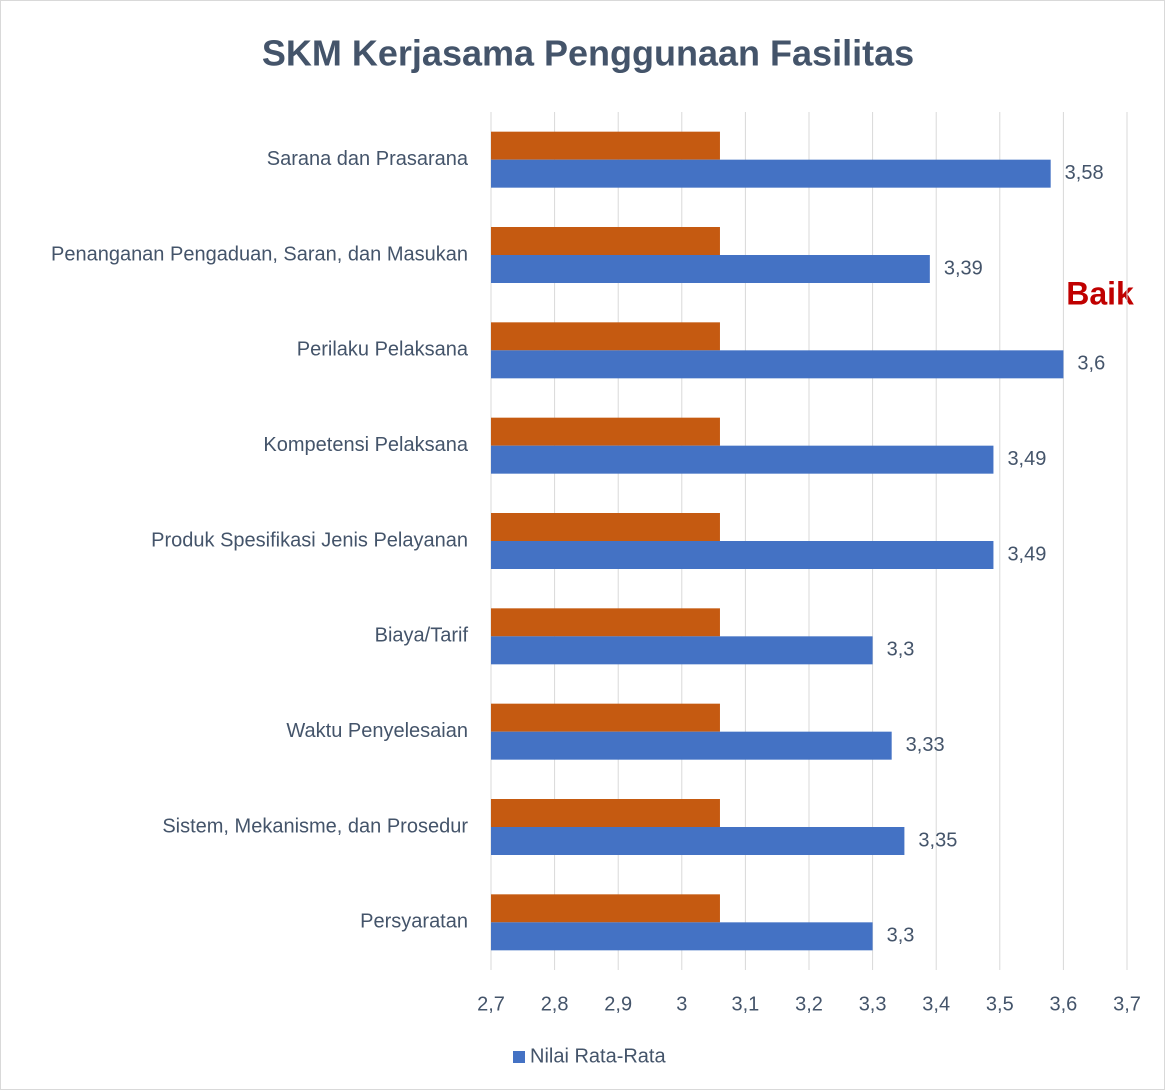 The width and height of the screenshot is (1165, 1090). Describe the element at coordinates (1100, 293) in the screenshot. I see `annotation: Baik` at that location.